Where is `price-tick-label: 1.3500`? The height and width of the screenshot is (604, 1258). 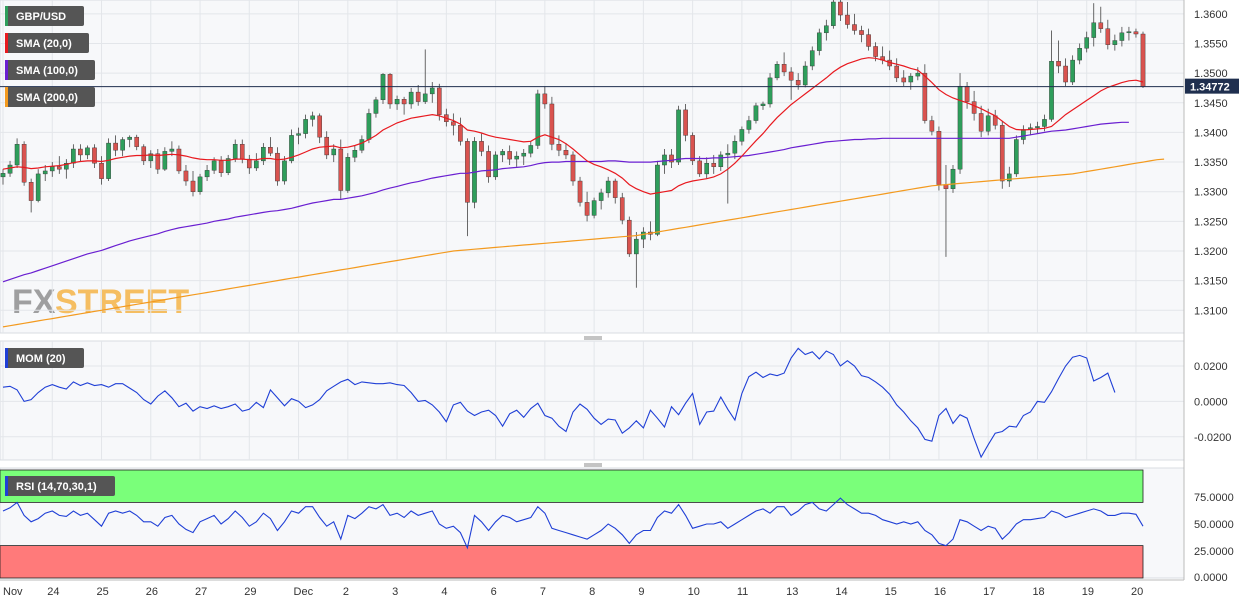 price-tick-label: 1.3500 is located at coordinates (1211, 74).